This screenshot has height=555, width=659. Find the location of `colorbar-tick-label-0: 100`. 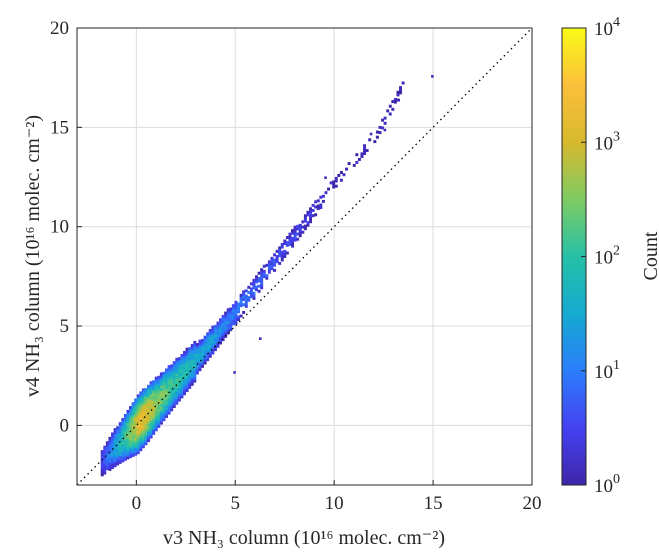

colorbar-tick-label-0: 100 is located at coordinates (607, 484).